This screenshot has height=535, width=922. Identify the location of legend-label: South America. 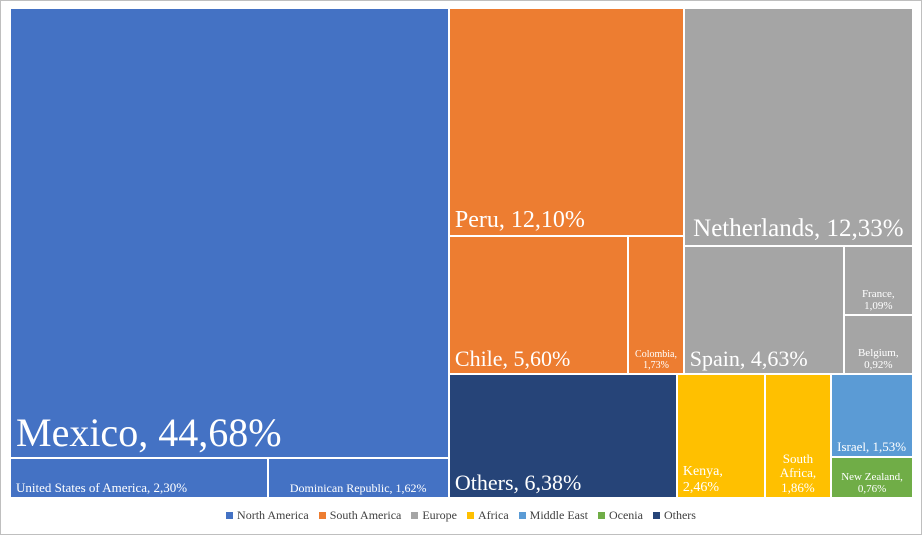
(365, 515).